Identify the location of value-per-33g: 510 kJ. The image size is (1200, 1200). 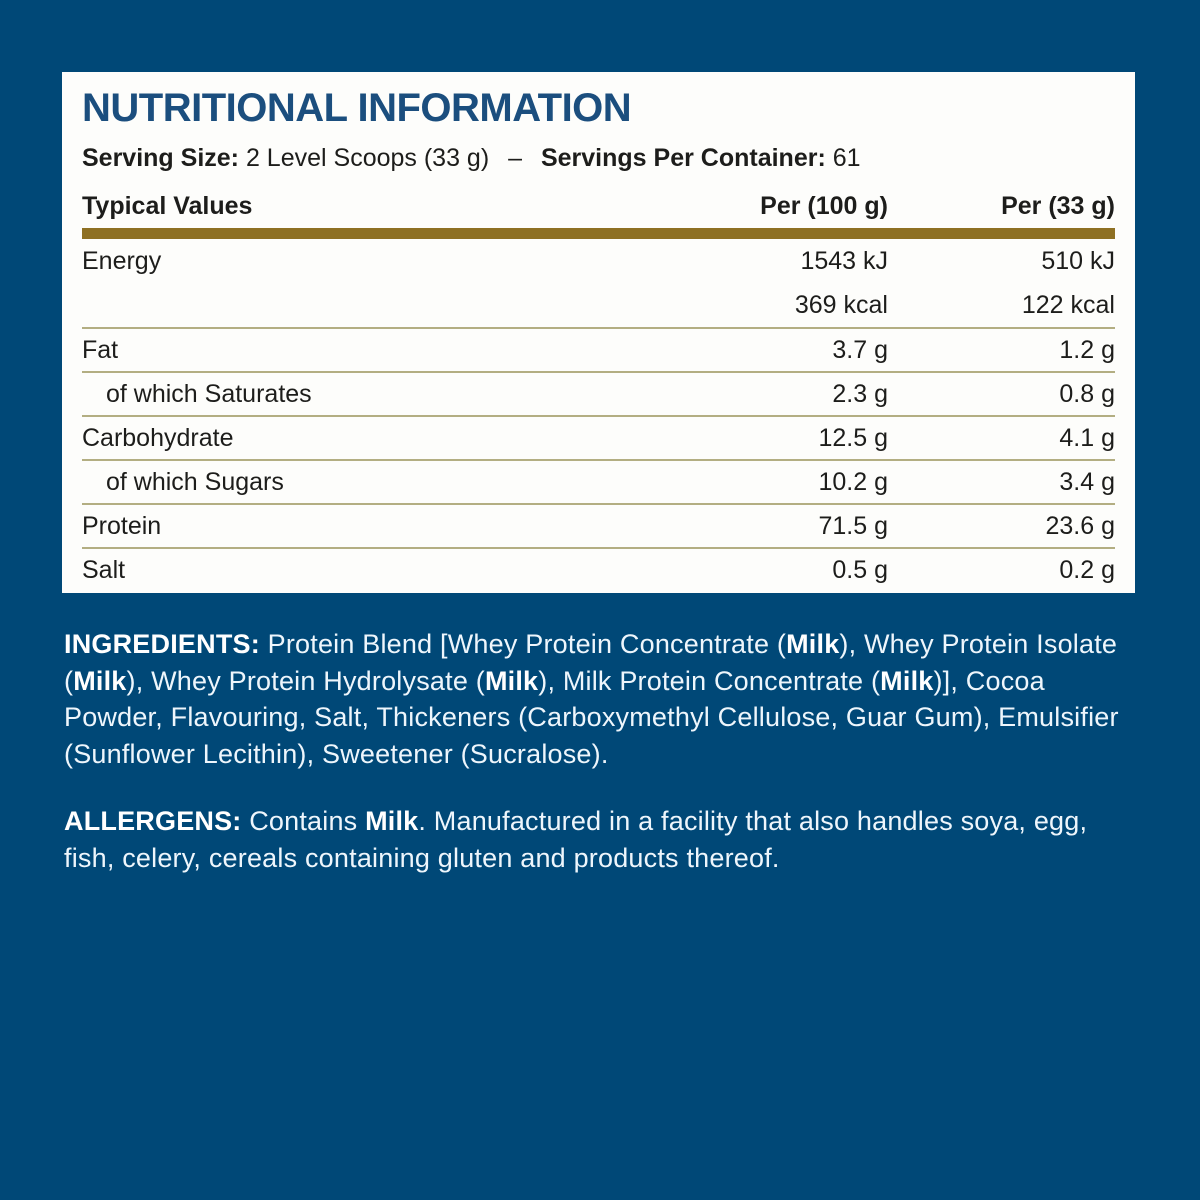
(1078, 260).